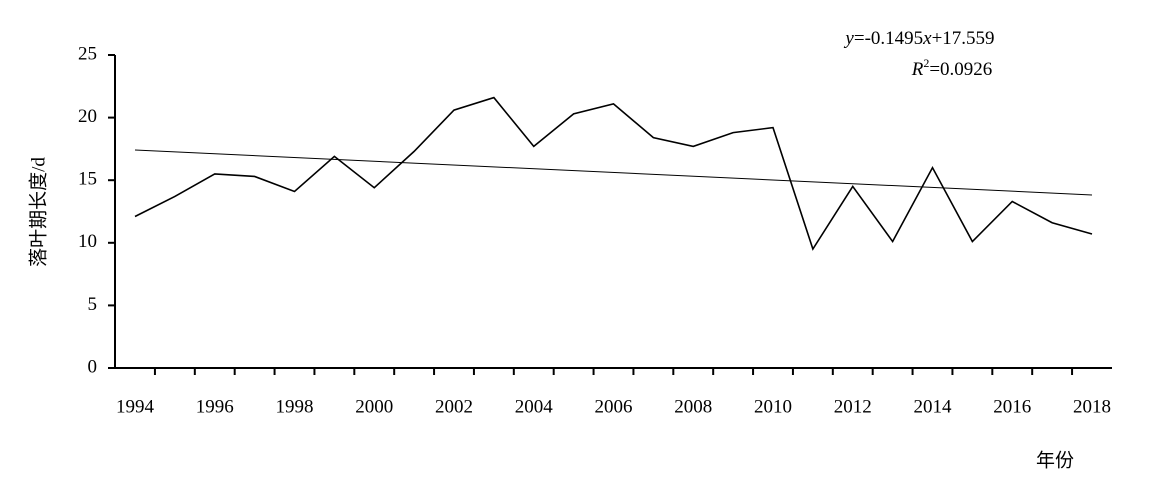 The width and height of the screenshot is (1160, 485). What do you see at coordinates (87, 116) in the screenshot?
I see `y-tick-label: 20` at bounding box center [87, 116].